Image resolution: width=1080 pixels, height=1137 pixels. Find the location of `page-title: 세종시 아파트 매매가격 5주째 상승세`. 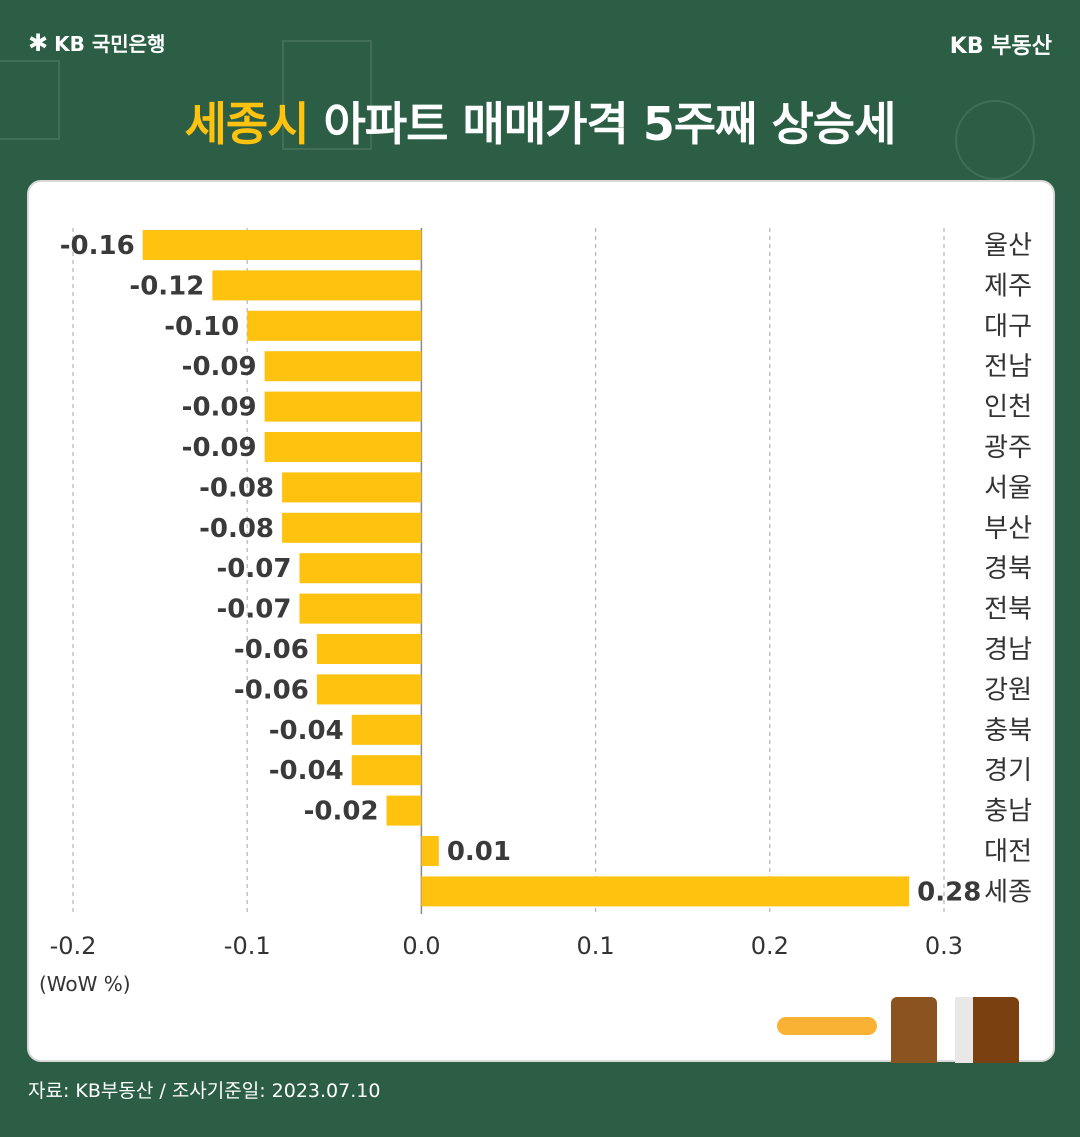

page-title: 세종시 아파트 매매가격 5주째 상승세 is located at coordinates (540, 121).